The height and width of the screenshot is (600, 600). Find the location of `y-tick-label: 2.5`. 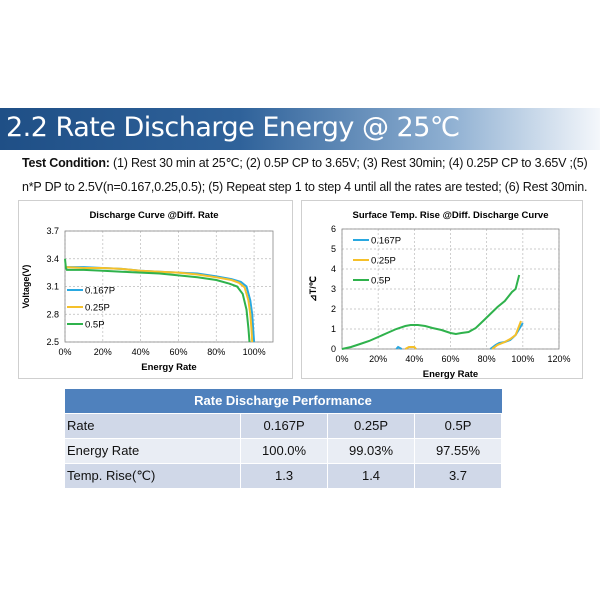

y-tick-label: 2.5 is located at coordinates (52, 342).